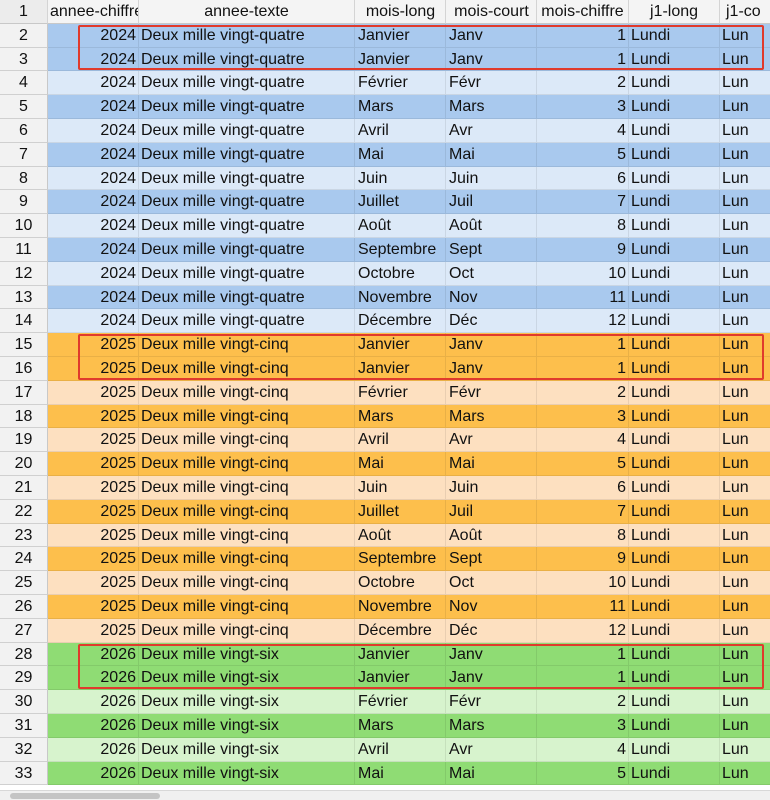 Image resolution: width=770 pixels, height=800 pixels. Describe the element at coordinates (24, 464) in the screenshot. I see `row-number: 20` at that location.